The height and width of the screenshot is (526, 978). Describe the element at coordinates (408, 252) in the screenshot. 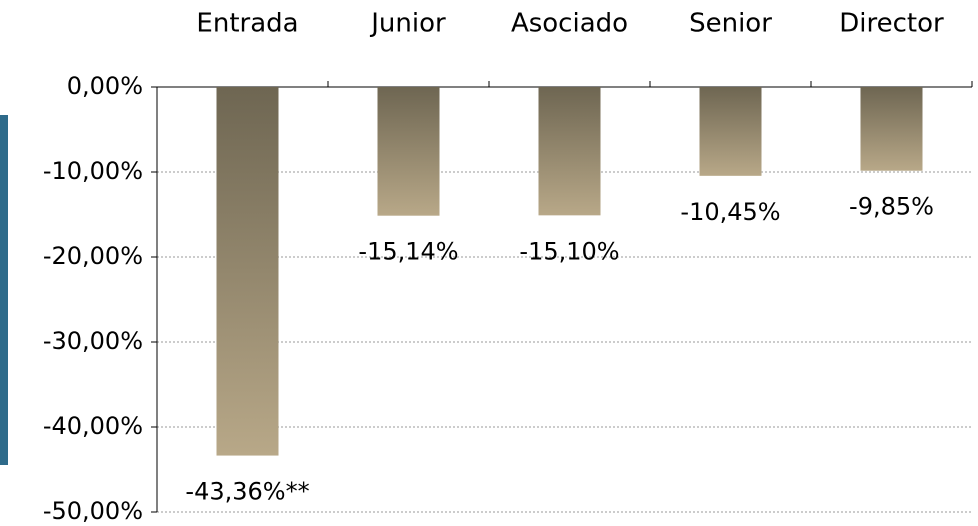

I see `data-label: -15,14%` at that location.